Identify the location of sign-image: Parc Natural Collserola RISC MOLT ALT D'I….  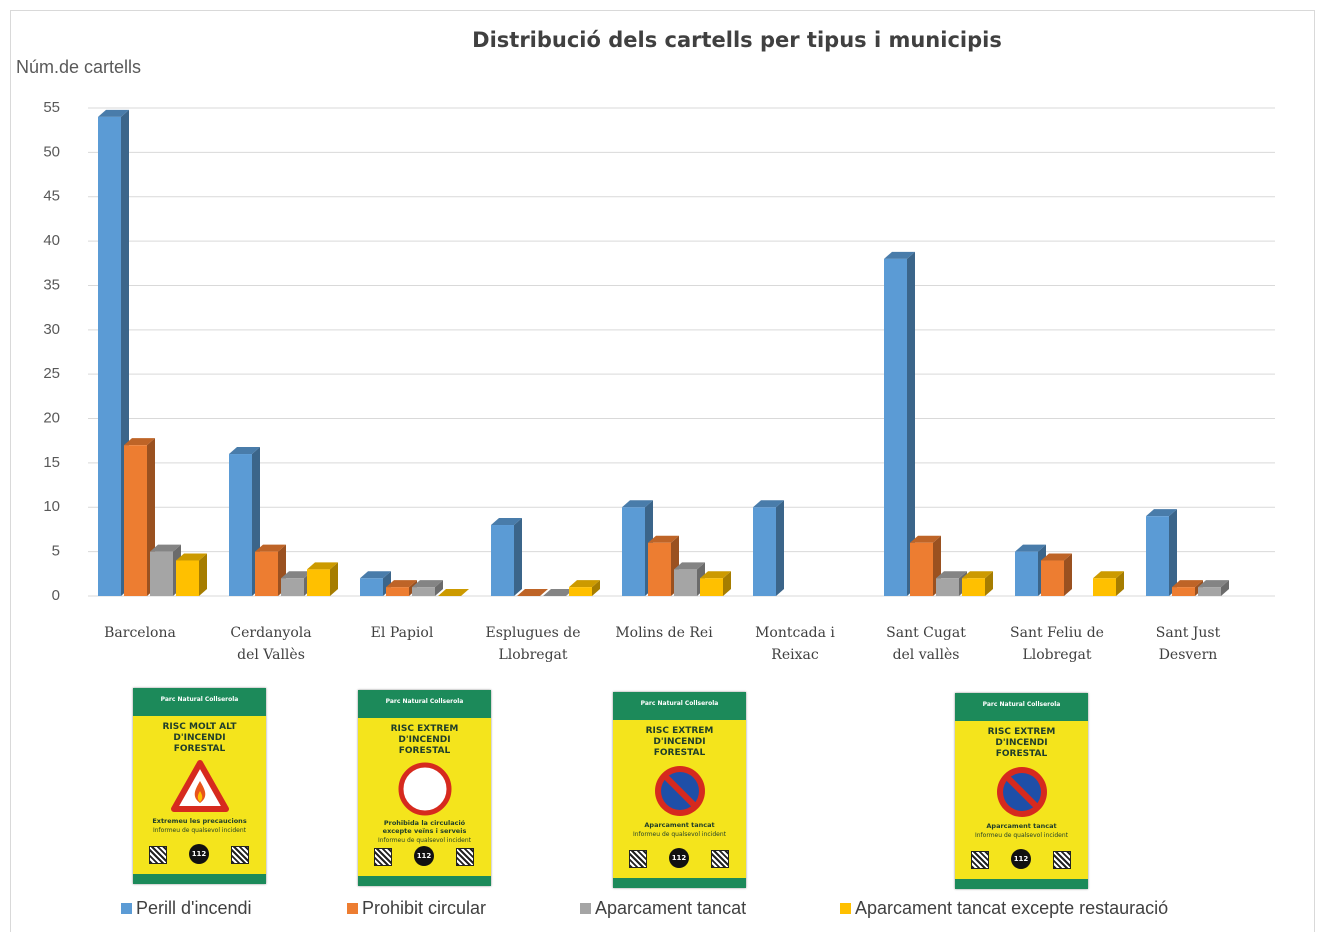
(199, 786).